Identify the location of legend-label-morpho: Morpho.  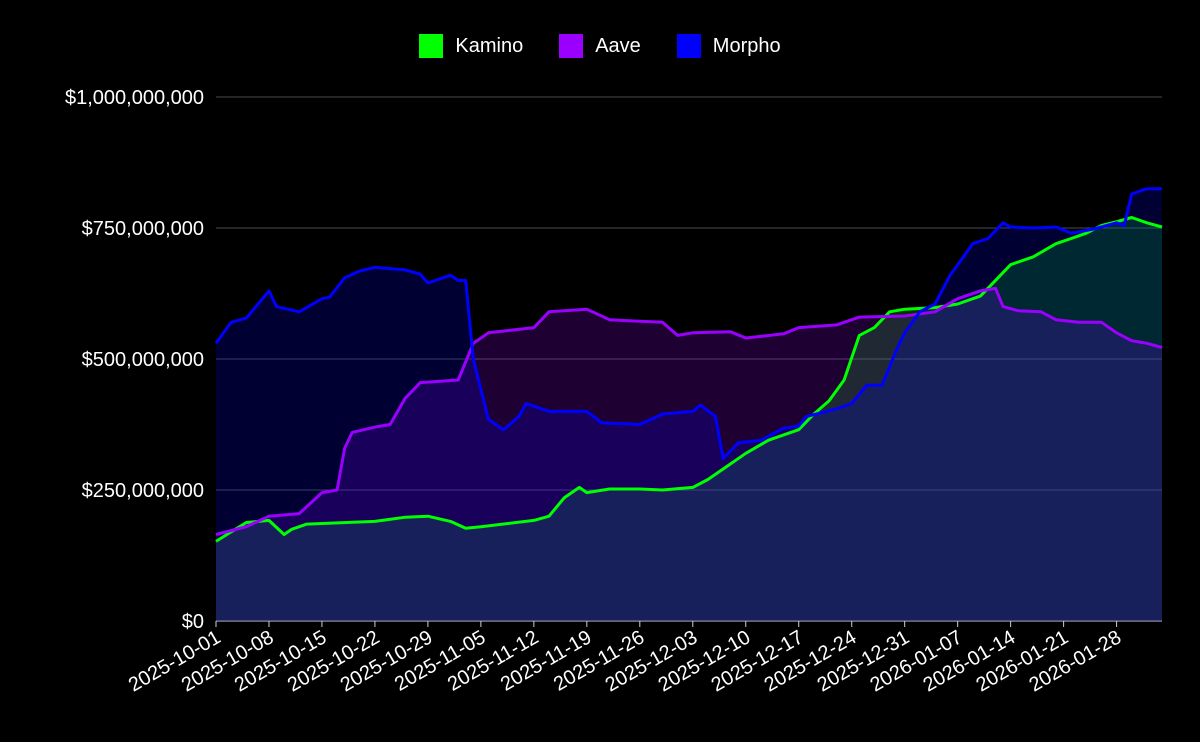
(746, 45).